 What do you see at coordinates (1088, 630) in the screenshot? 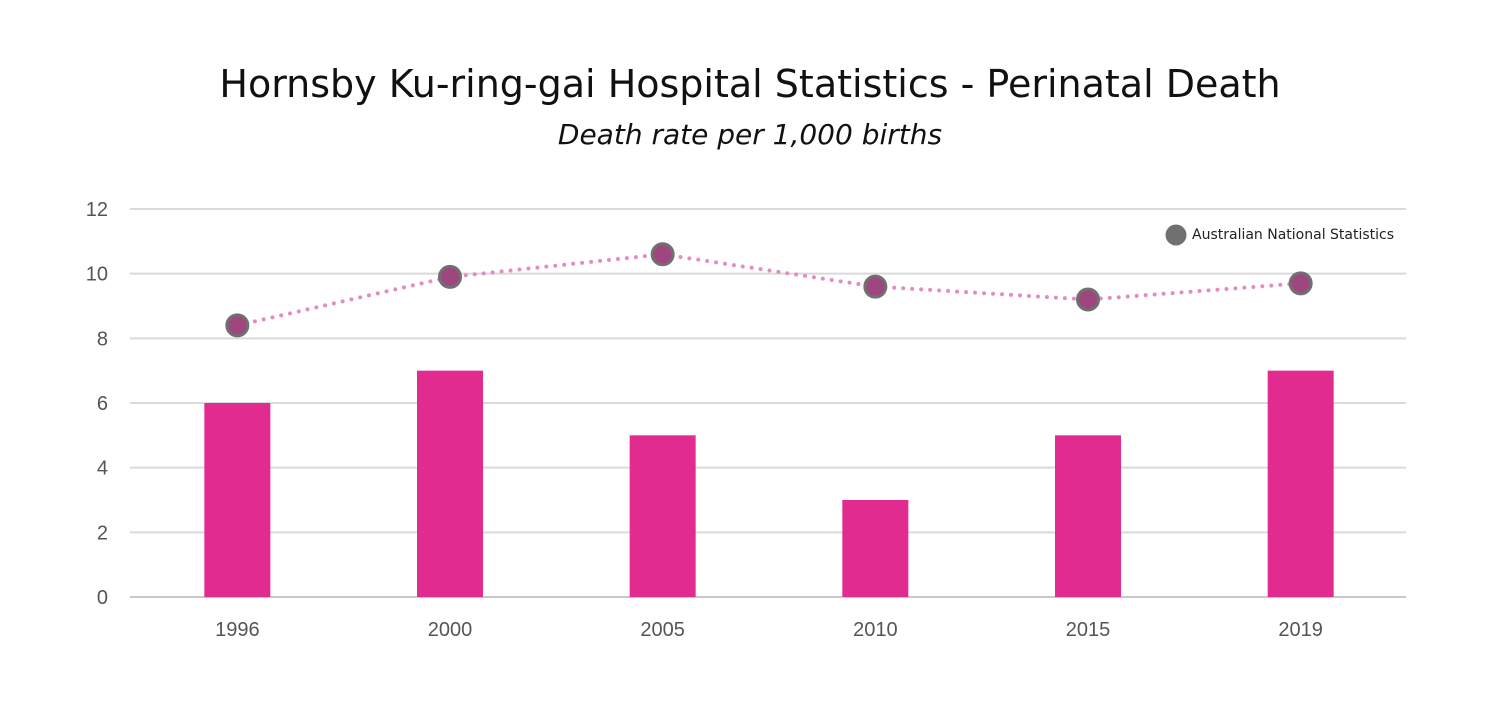
I see `x-tick-label: 2015` at bounding box center [1088, 630].